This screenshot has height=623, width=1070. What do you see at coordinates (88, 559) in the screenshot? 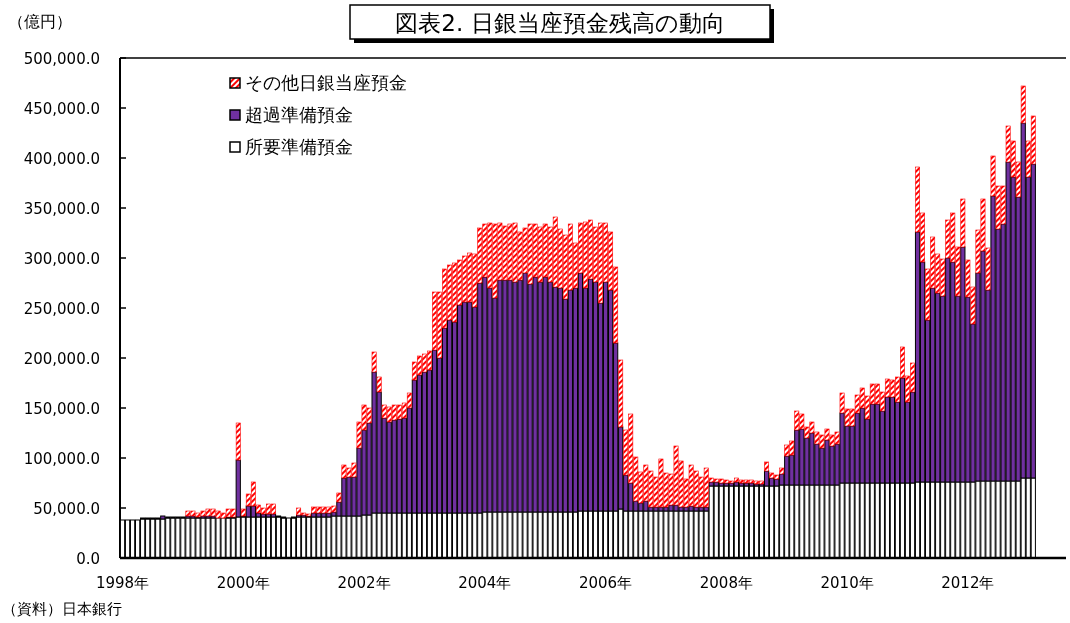
I see `y-tick-label: 0.0` at bounding box center [88, 559].